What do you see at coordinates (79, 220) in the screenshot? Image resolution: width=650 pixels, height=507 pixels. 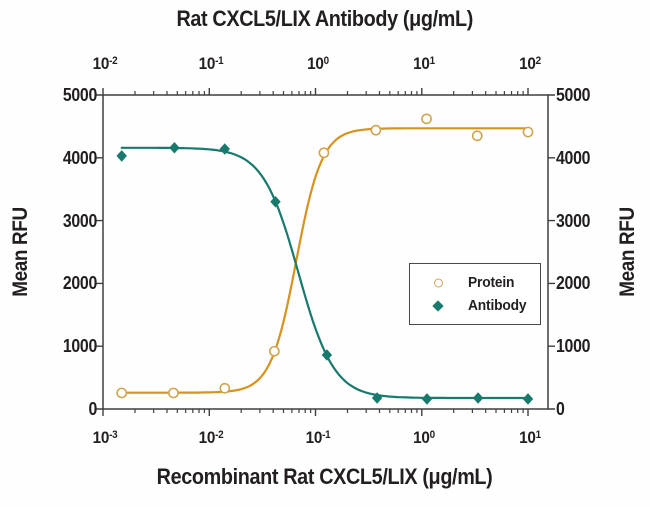 I see `left-axis-tick-label: 3000` at bounding box center [79, 220].